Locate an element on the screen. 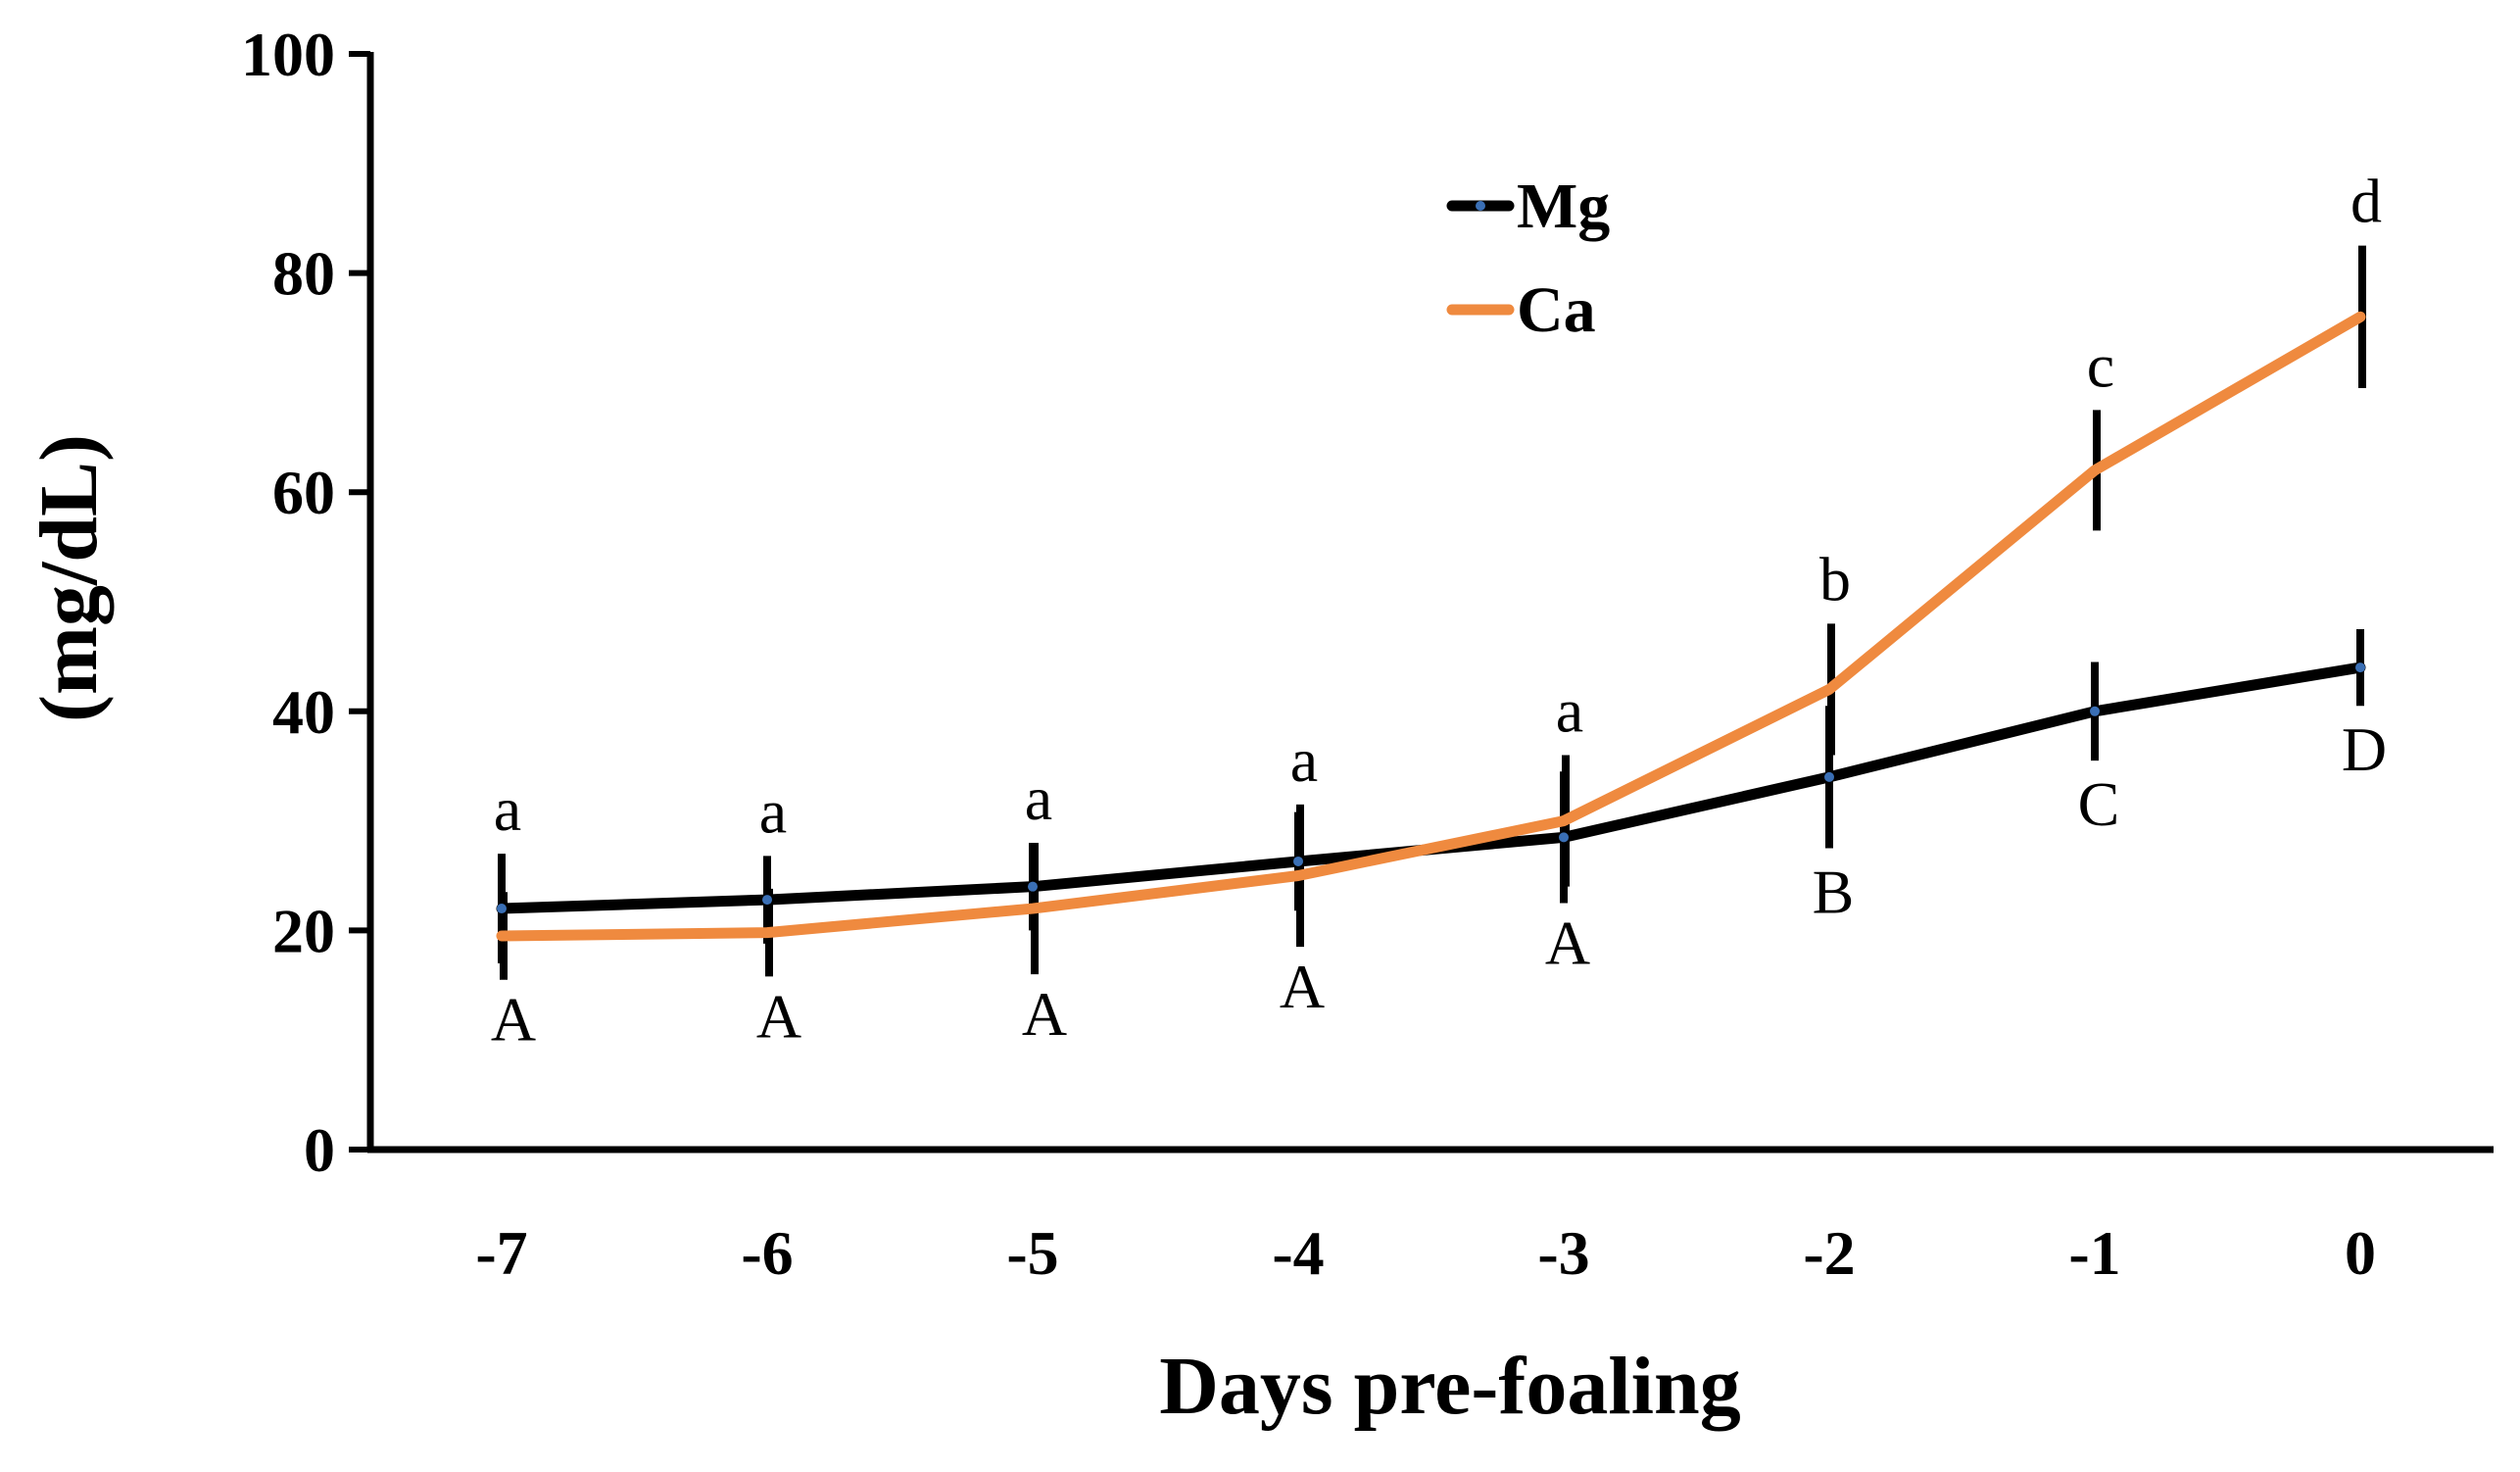 Image resolution: width=2520 pixels, height=1472 pixels. significance-letter-ca: b is located at coordinates (1835, 578).